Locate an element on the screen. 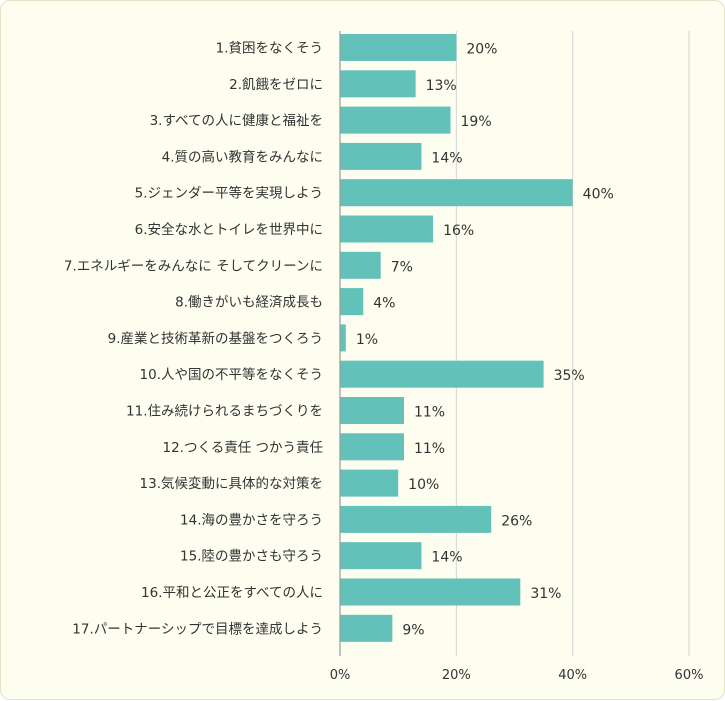 Image resolution: width=725 pixels, height=701 pixels. value-label: 26% is located at coordinates (516, 521).